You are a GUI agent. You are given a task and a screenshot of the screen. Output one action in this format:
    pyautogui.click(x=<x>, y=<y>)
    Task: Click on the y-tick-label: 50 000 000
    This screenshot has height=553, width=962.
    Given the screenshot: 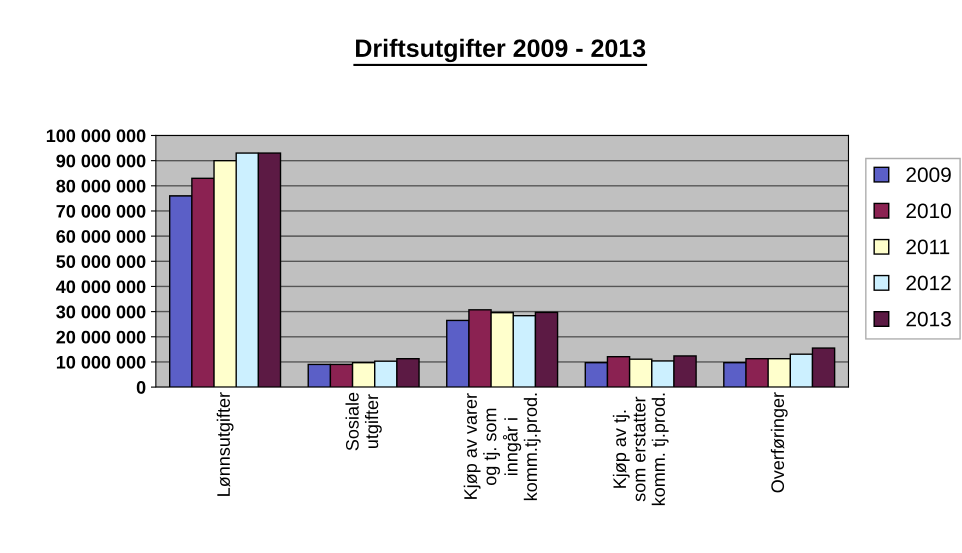 What is the action you would take?
    pyautogui.click(x=101, y=261)
    